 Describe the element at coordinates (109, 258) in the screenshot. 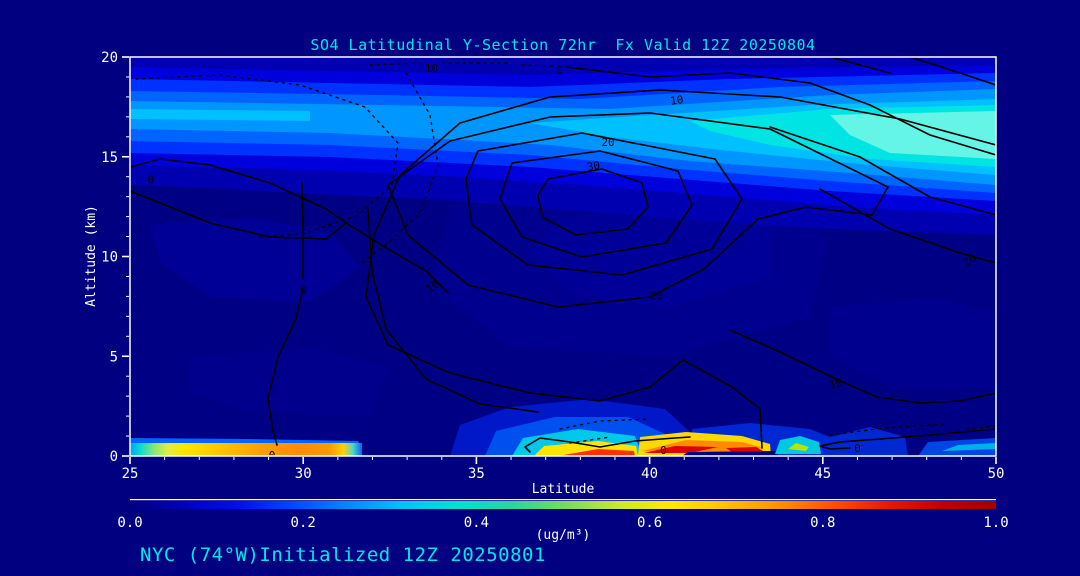

I see `y-tick-label: 10` at that location.